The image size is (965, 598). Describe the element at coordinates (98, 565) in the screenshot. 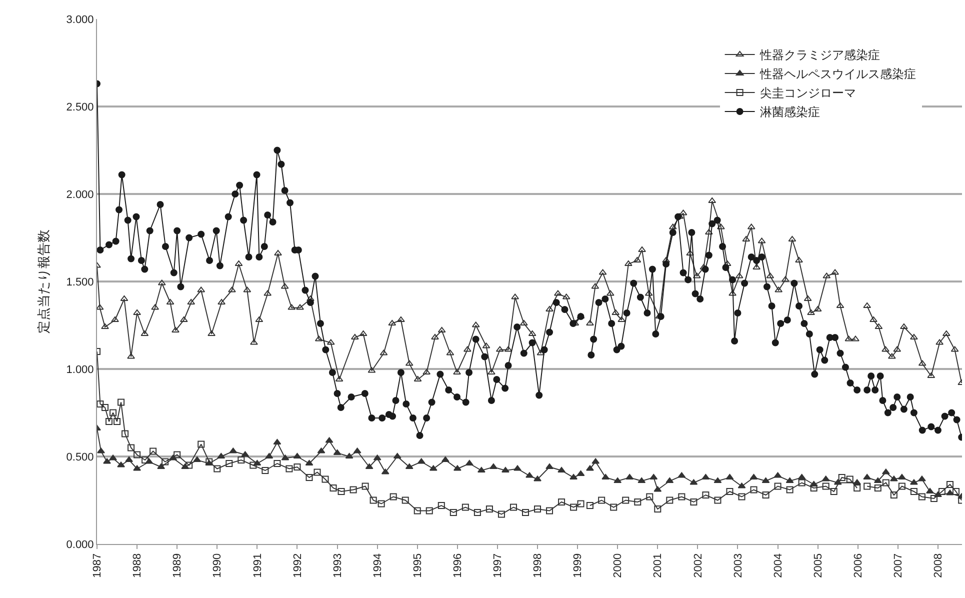

I see `x-tick-label: 1987` at that location.